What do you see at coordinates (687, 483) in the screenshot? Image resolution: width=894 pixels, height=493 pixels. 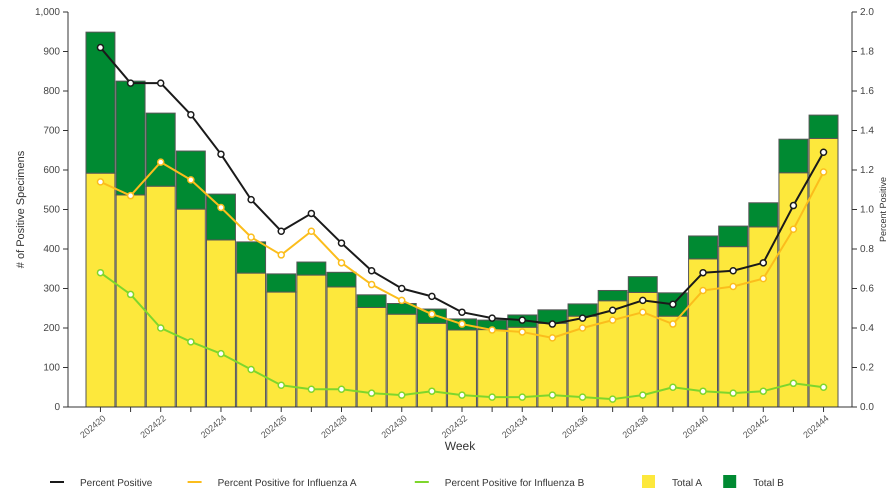 I see `legend-label: Total A` at bounding box center [687, 483].